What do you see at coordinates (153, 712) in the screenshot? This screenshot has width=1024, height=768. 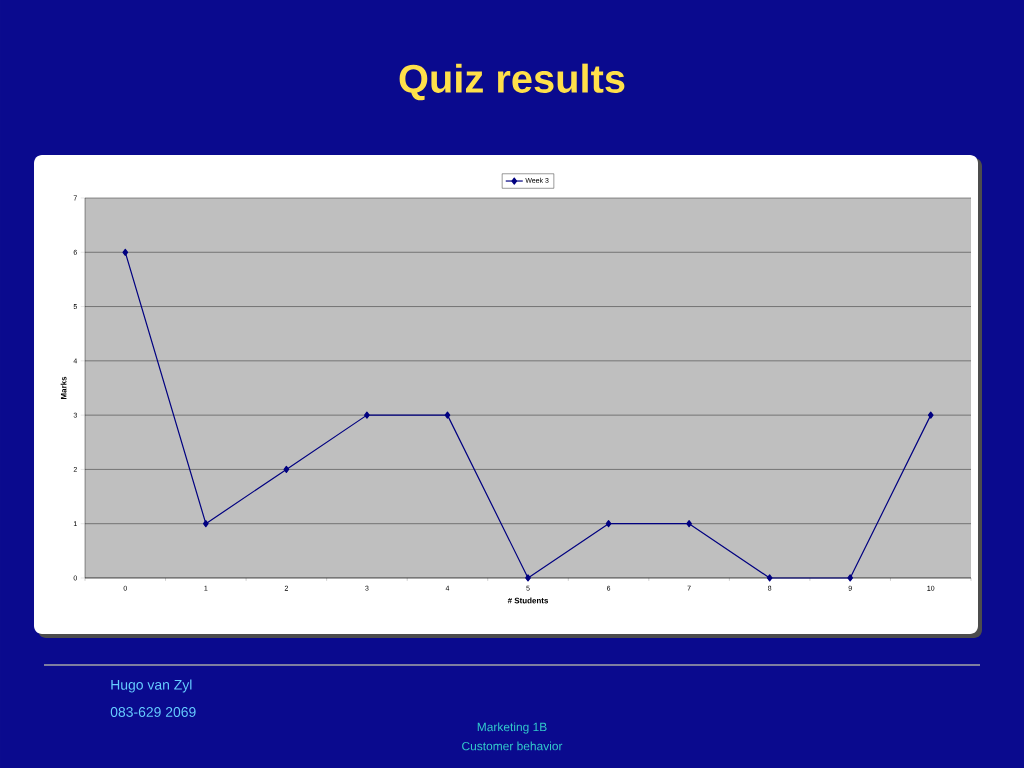 I see `text: 083-629 2069` at bounding box center [153, 712].